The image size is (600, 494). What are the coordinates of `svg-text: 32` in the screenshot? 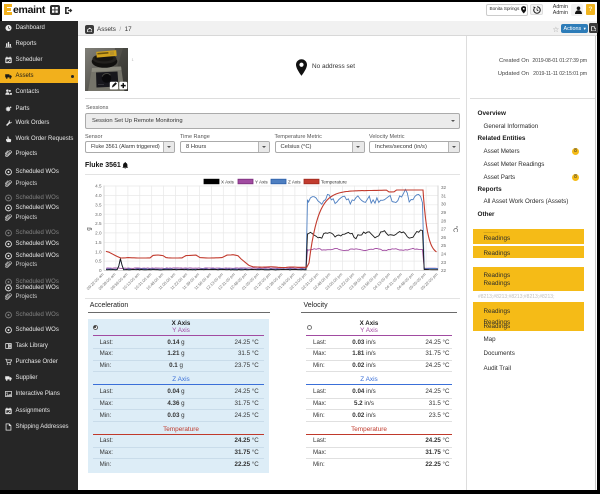 It's located at (444, 187).